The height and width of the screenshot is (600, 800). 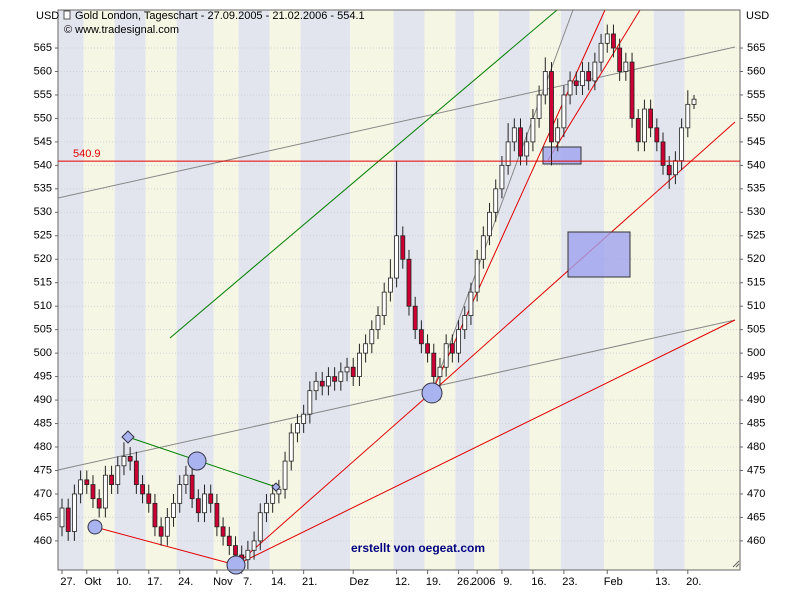 What do you see at coordinates (43, 118) in the screenshot?
I see `y-tick-label: 550` at bounding box center [43, 118].